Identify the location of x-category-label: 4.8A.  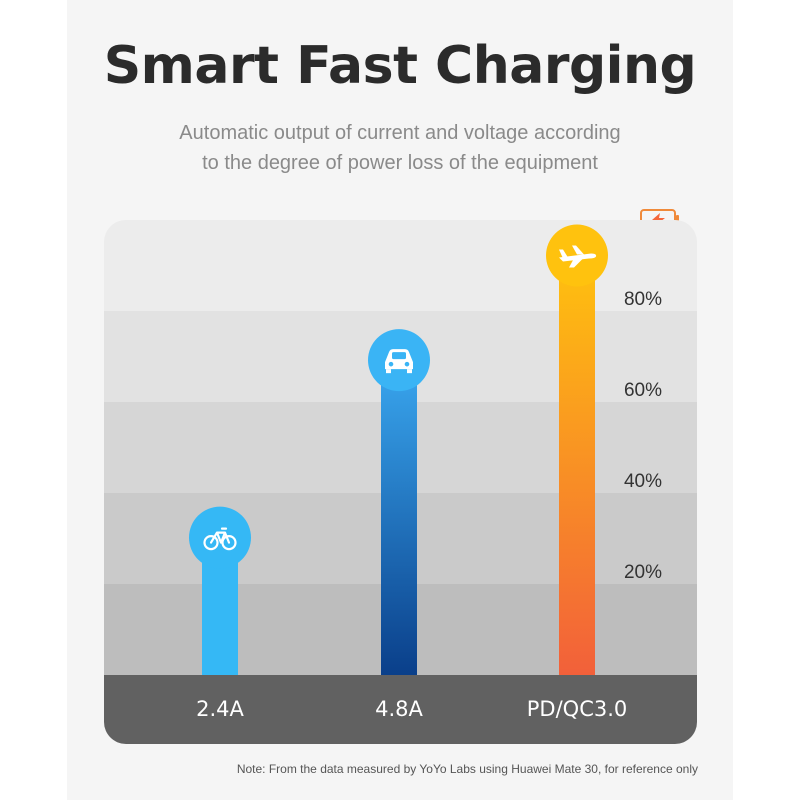
(399, 709).